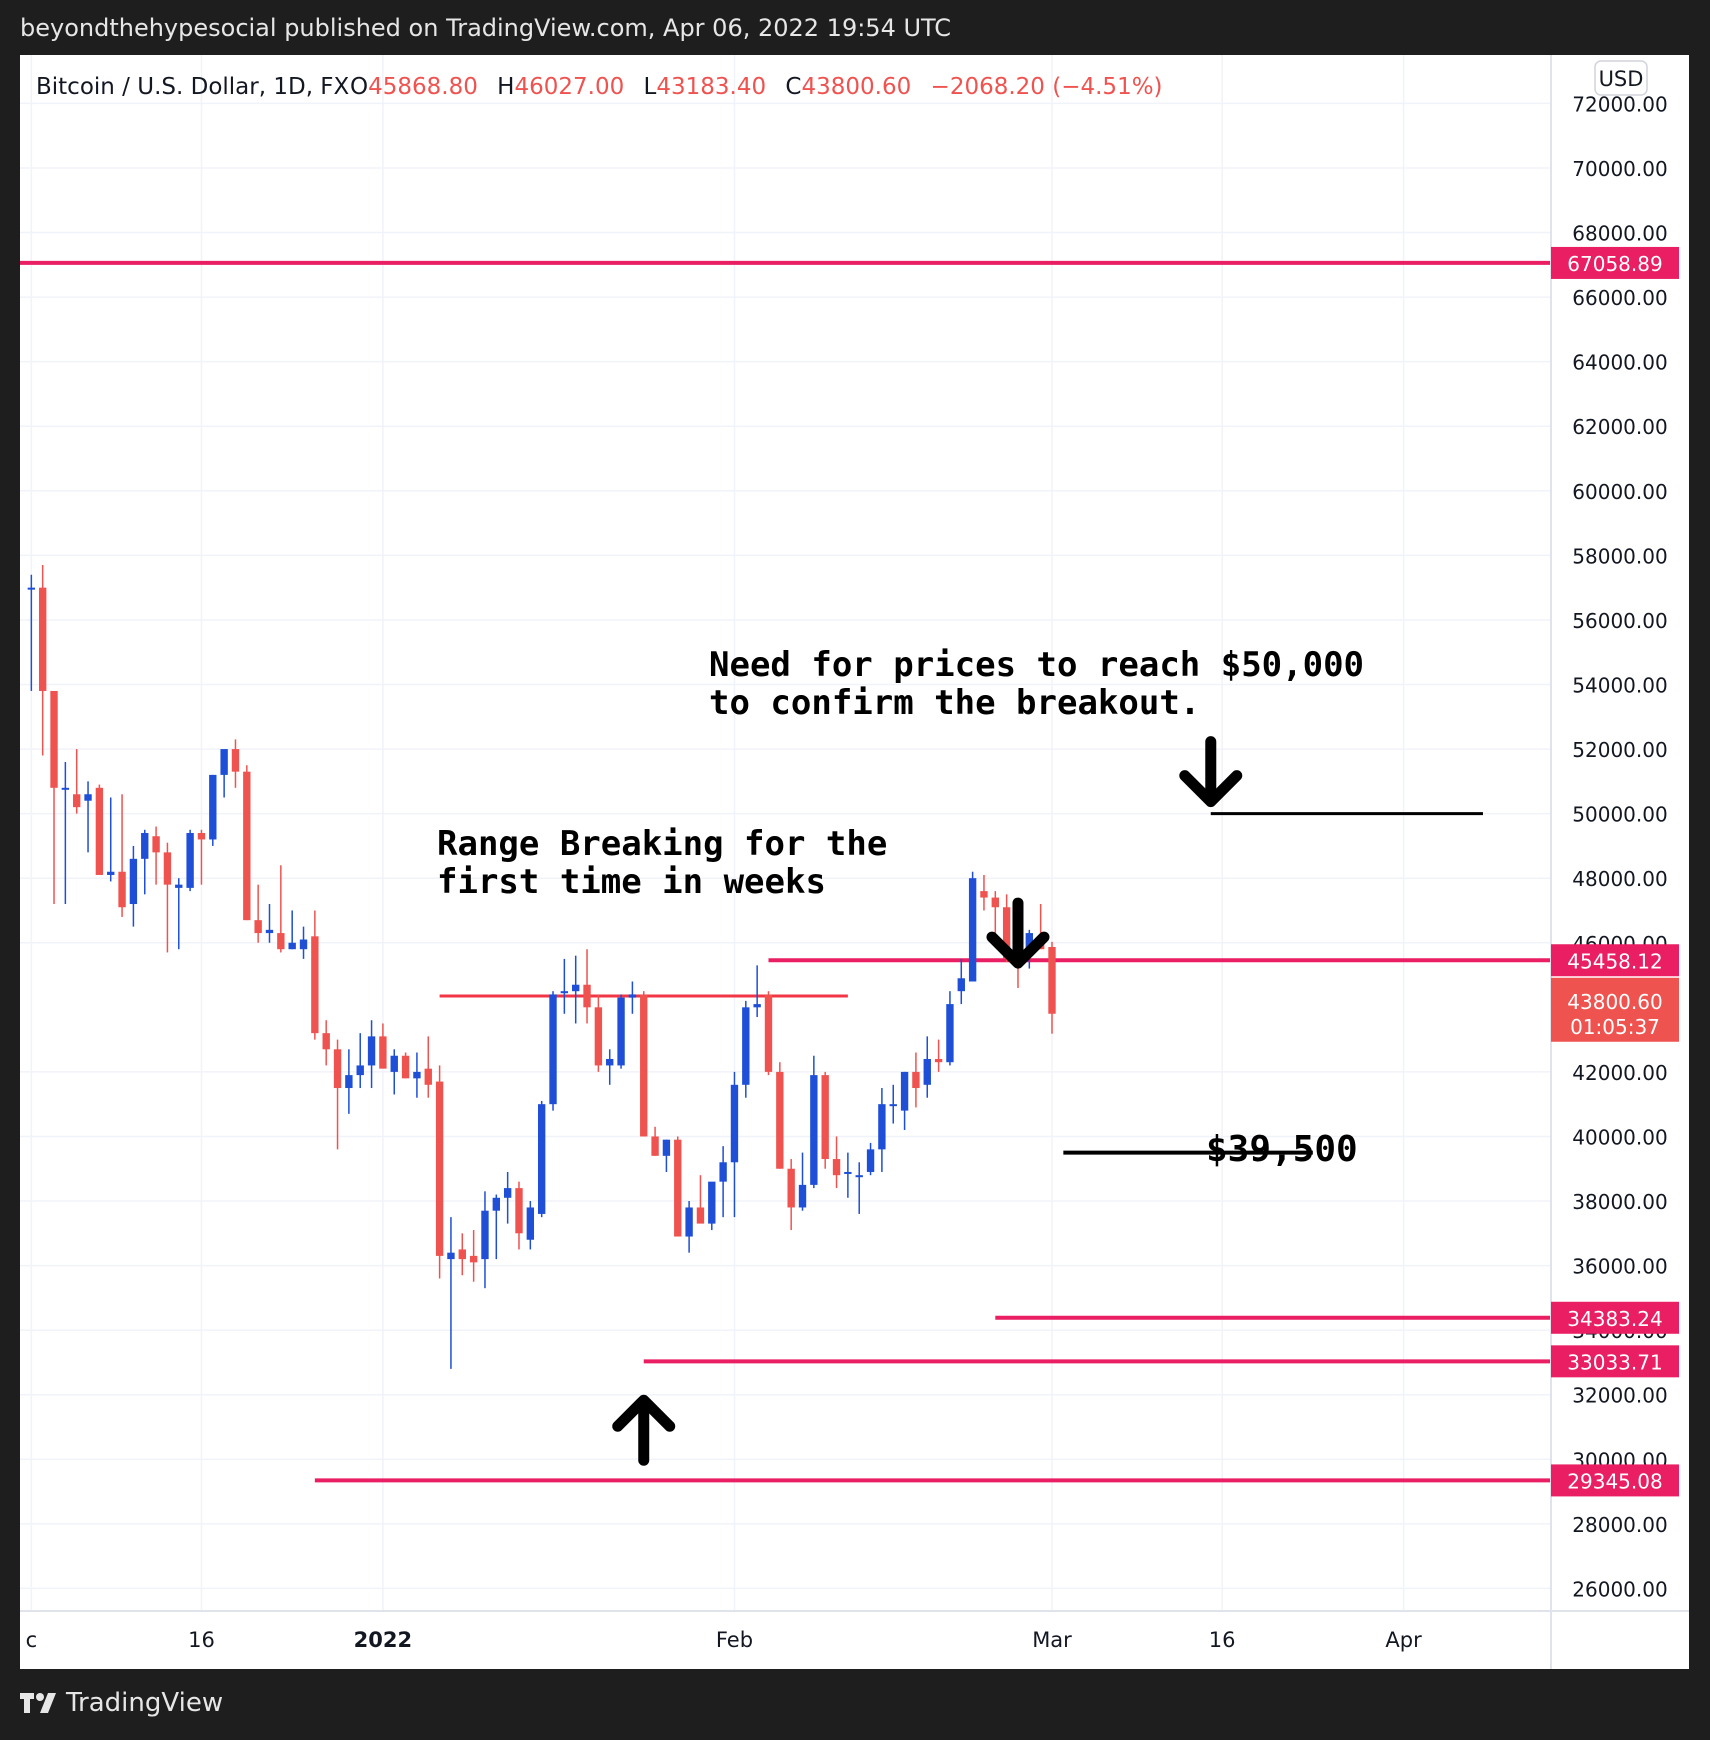 This screenshot has width=1710, height=1740. What do you see at coordinates (1619, 815) in the screenshot?
I see `price-tick-label: 50000.00` at bounding box center [1619, 815].